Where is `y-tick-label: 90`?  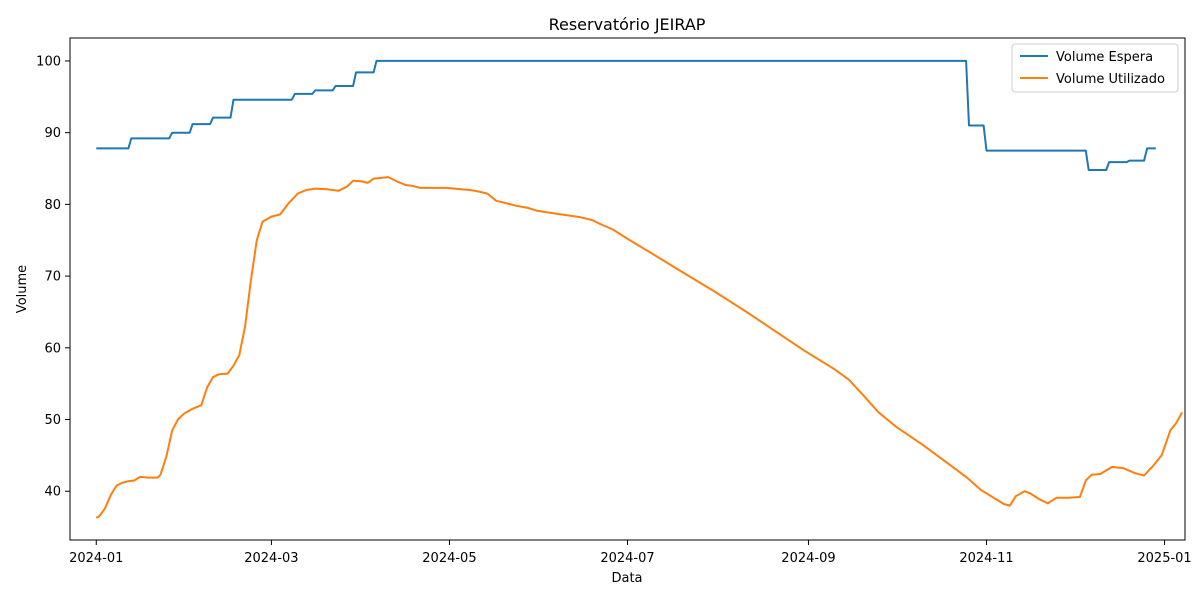
y-tick-label: 90 is located at coordinates (52, 133).